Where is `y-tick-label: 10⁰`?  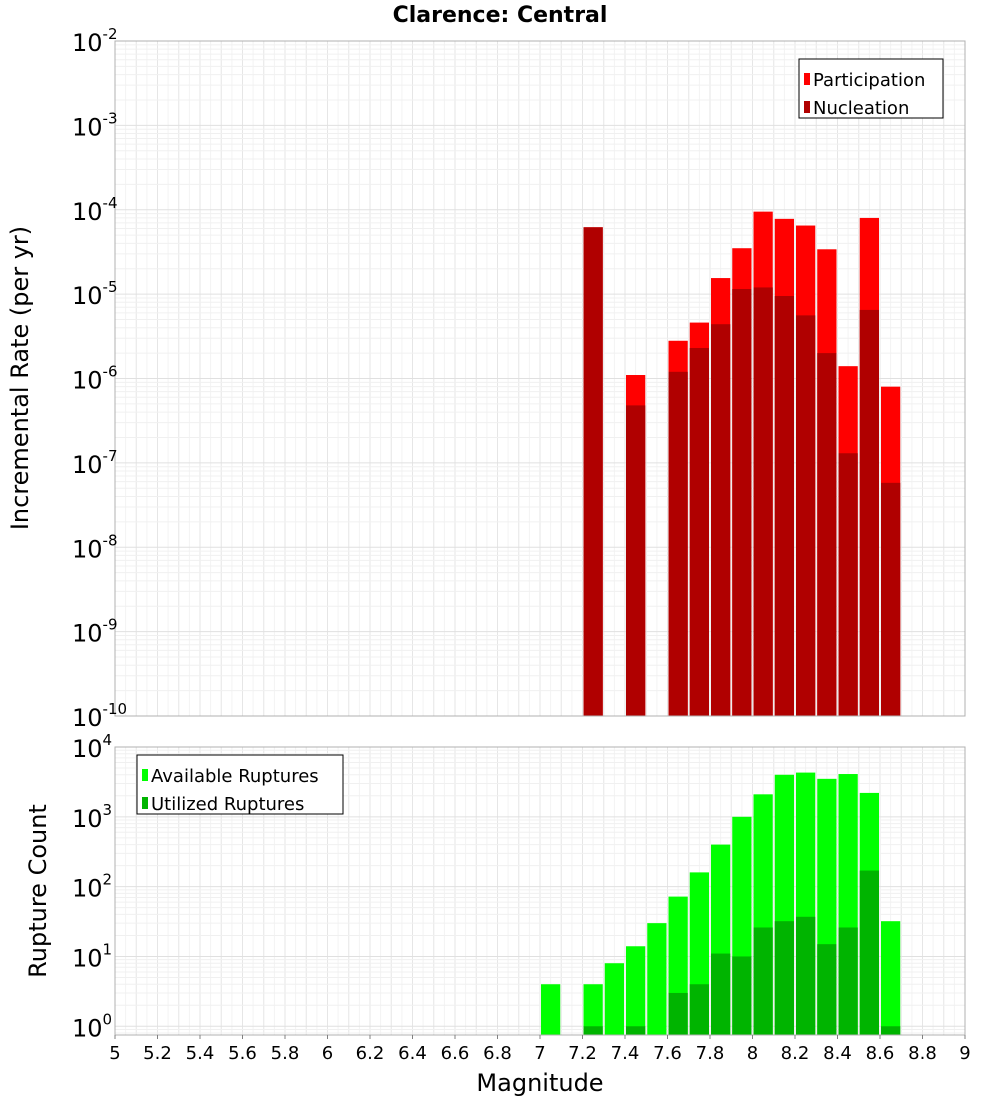 y-tick-label: 10⁰ is located at coordinates (92, 1026).